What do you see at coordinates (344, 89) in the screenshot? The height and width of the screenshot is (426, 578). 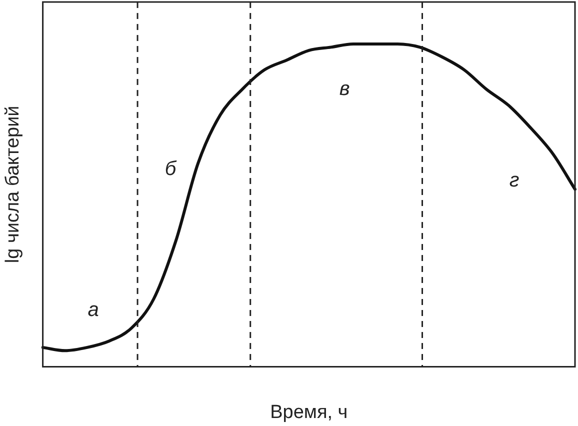 I see `annotation: в` at bounding box center [344, 89].